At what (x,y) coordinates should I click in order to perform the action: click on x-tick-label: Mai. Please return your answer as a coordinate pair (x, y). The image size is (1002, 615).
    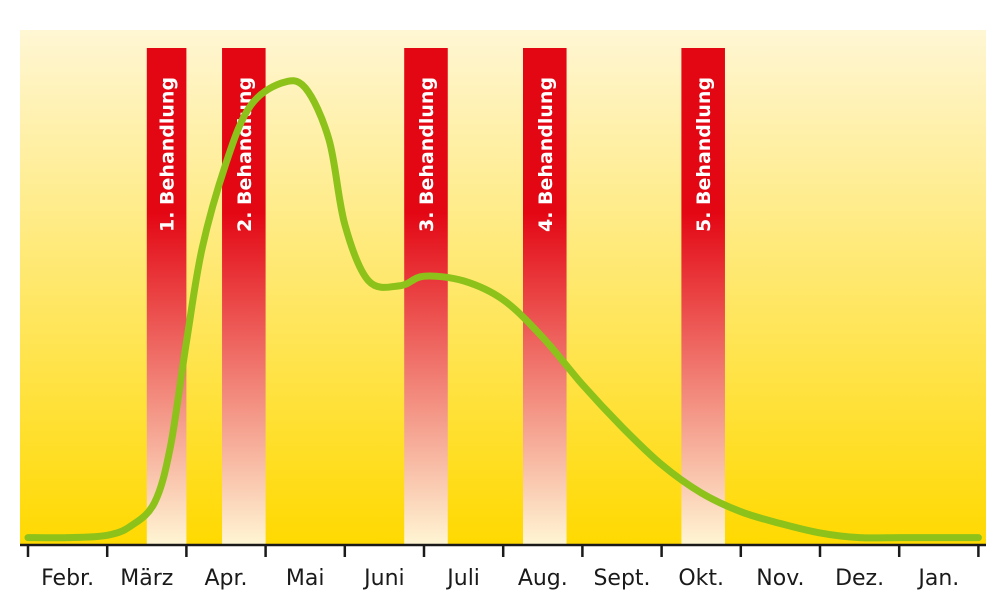
    Looking at the image, I should click on (305, 578).